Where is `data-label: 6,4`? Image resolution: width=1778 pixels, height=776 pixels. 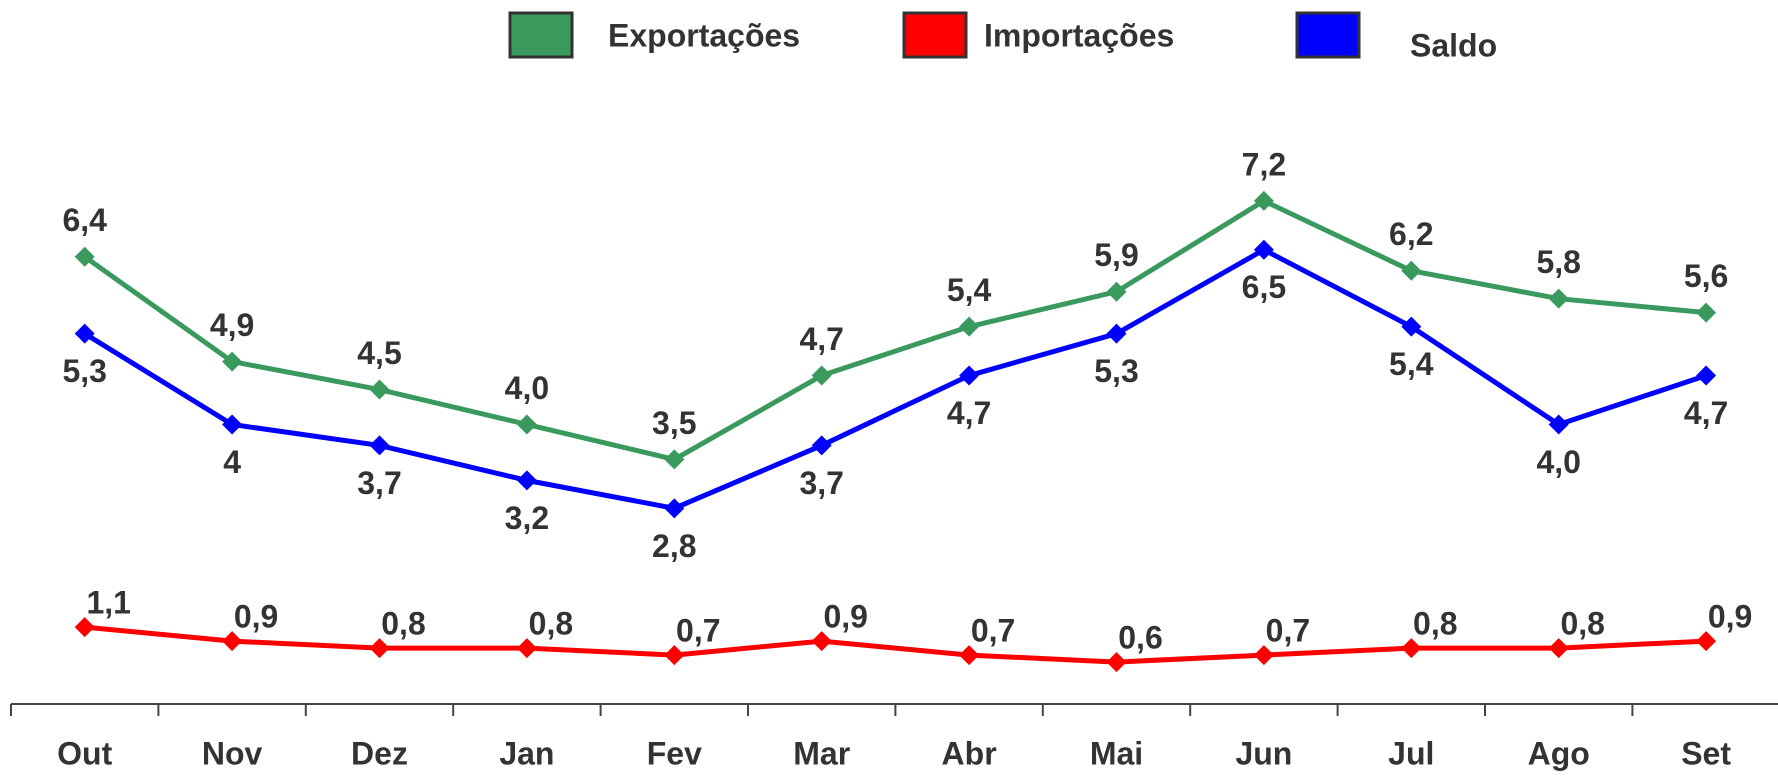 data-label: 6,4 is located at coordinates (84, 220).